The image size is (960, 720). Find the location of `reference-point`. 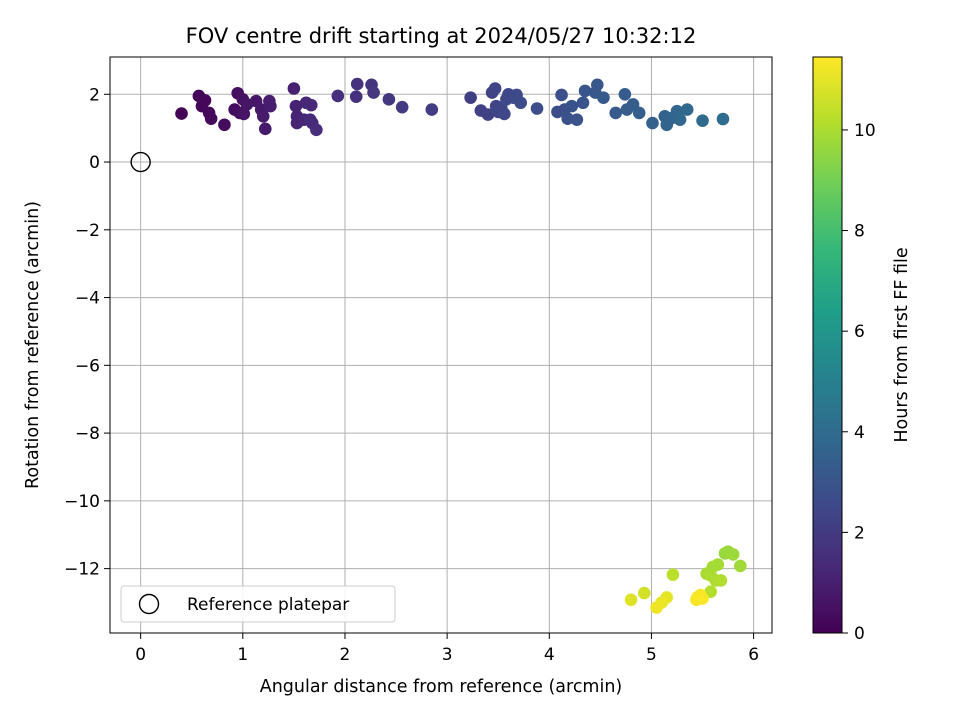

reference-point is located at coordinates (140, 162).